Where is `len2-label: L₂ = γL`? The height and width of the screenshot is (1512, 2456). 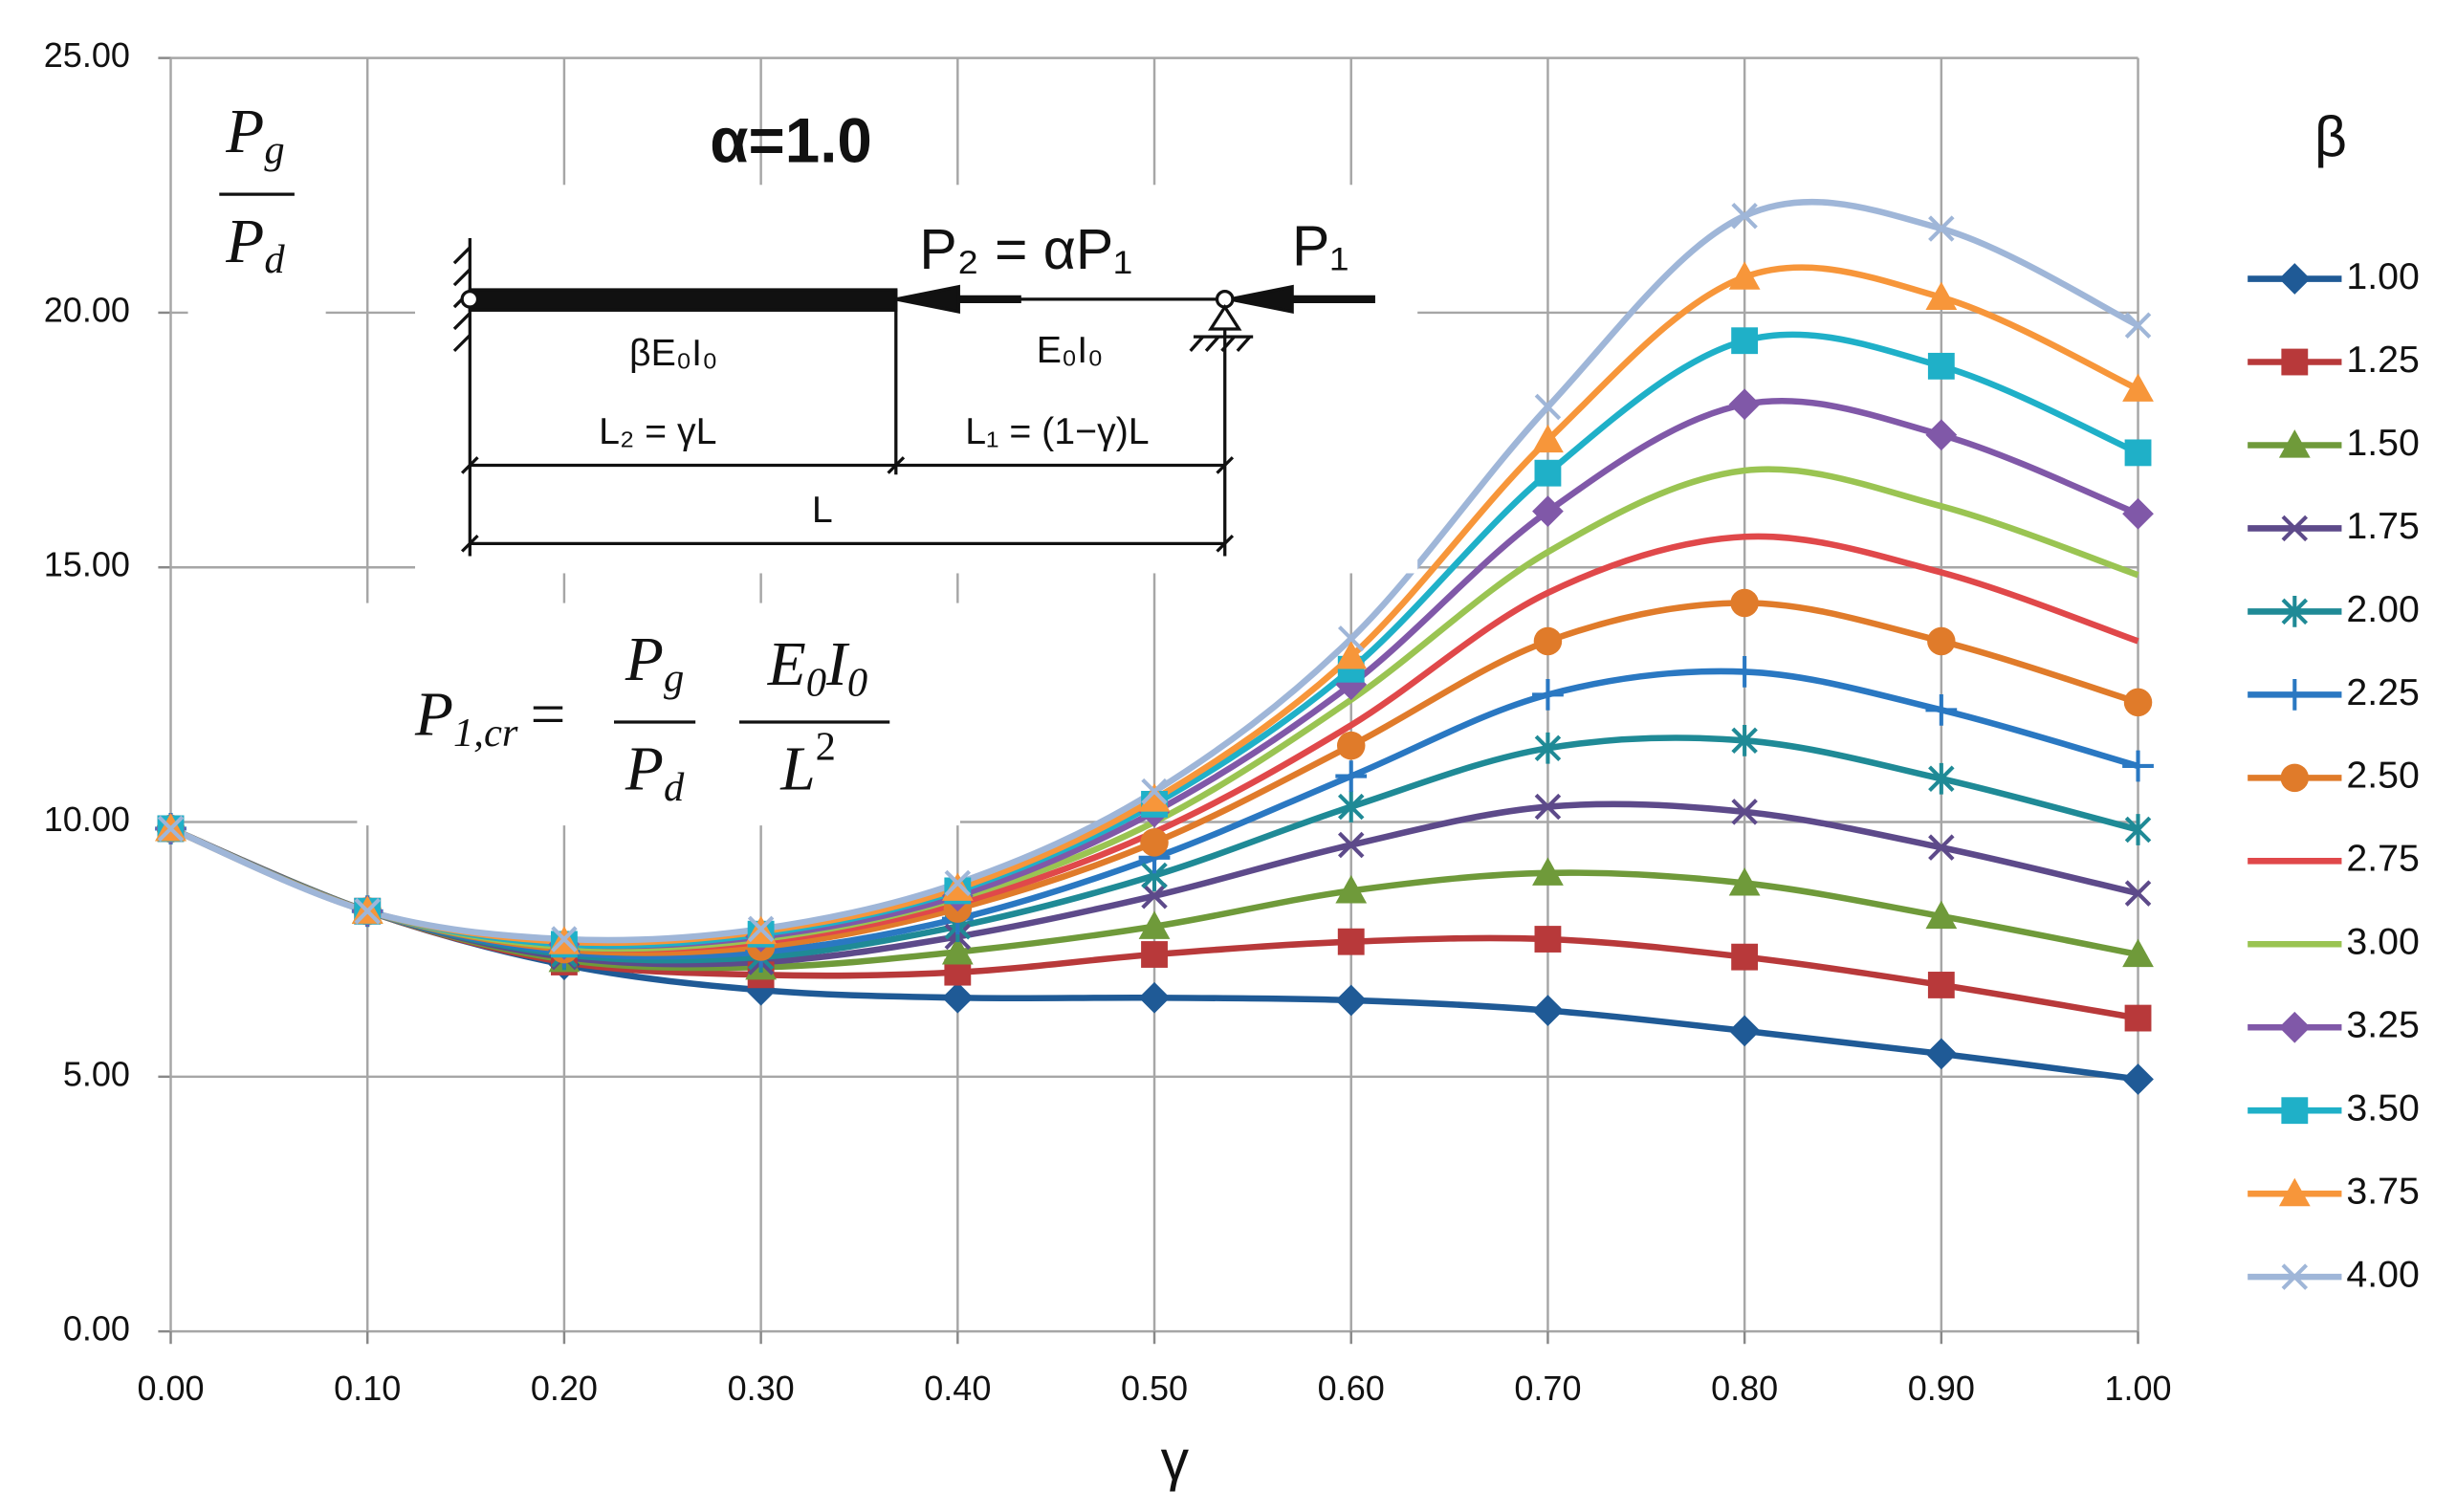
len2-label: L₂ = γL is located at coordinates (657, 431).